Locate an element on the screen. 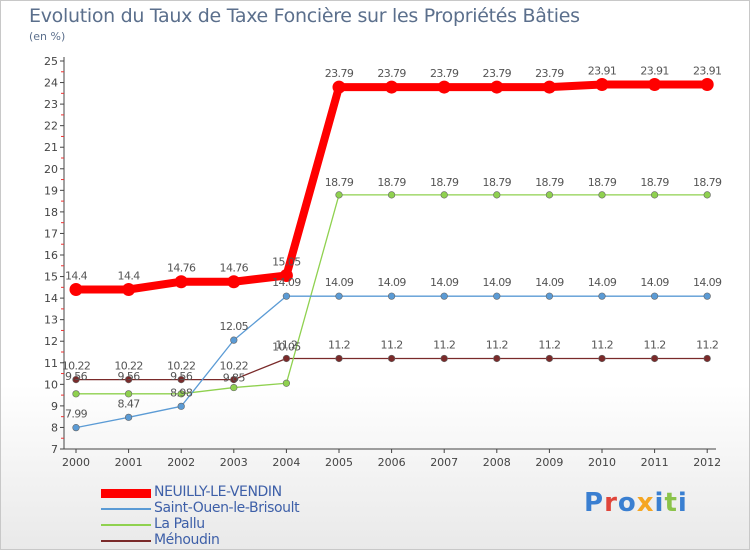 This screenshot has height=550, width=750. y-tick-label: 15 is located at coordinates (51, 277).